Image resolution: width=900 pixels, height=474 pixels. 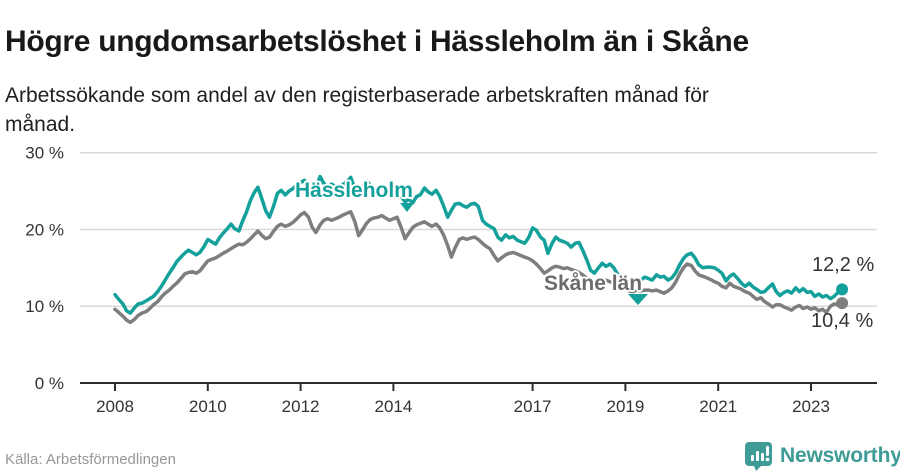 I want to click on series-label-hassleholm: Hässleholm, so click(x=354, y=190).